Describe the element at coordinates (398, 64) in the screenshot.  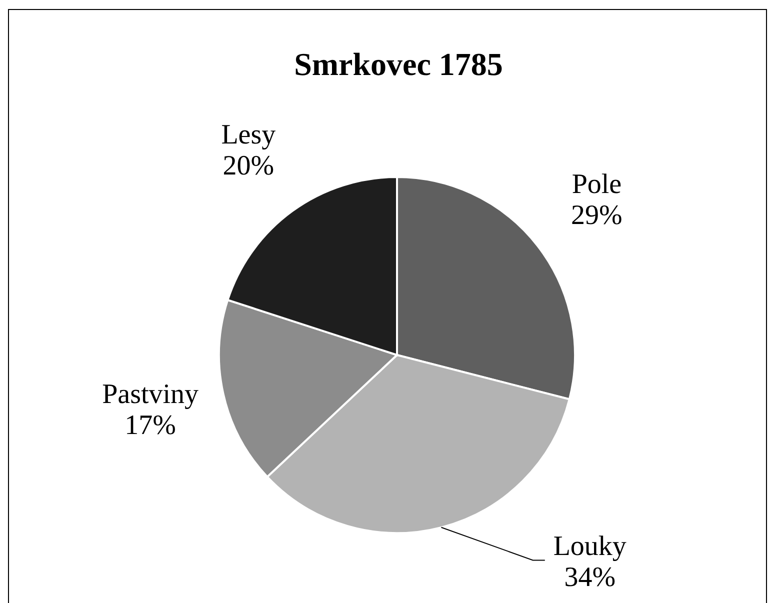
I see `chart-title: Smrkovec 1785` at that location.